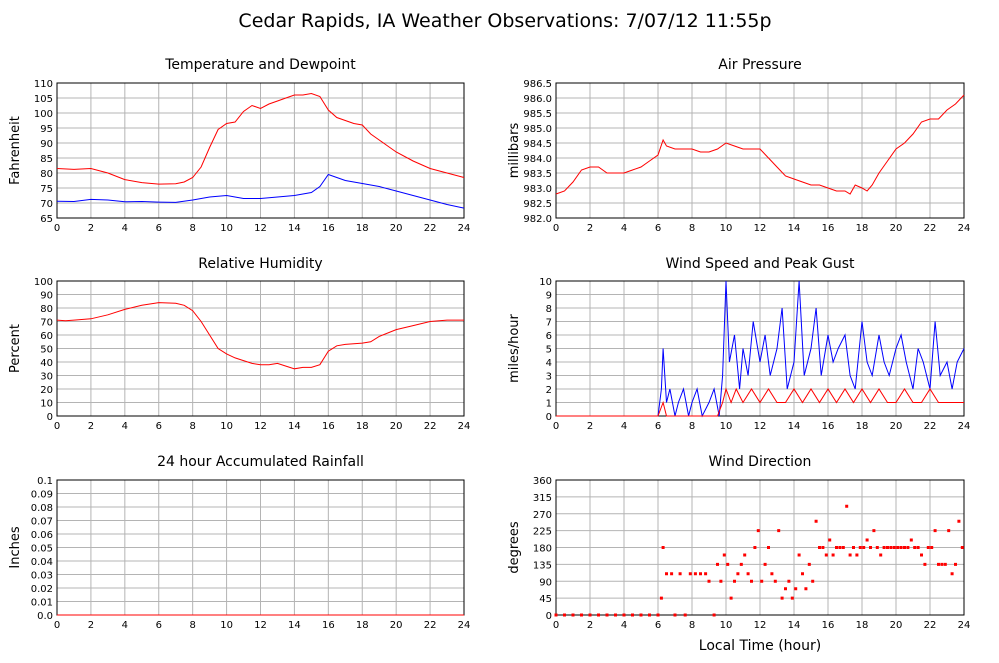 This screenshot has width=999, height=663. What do you see at coordinates (549, 404) in the screenshot?
I see `wind-y-tick-label: 1` at bounding box center [549, 404].